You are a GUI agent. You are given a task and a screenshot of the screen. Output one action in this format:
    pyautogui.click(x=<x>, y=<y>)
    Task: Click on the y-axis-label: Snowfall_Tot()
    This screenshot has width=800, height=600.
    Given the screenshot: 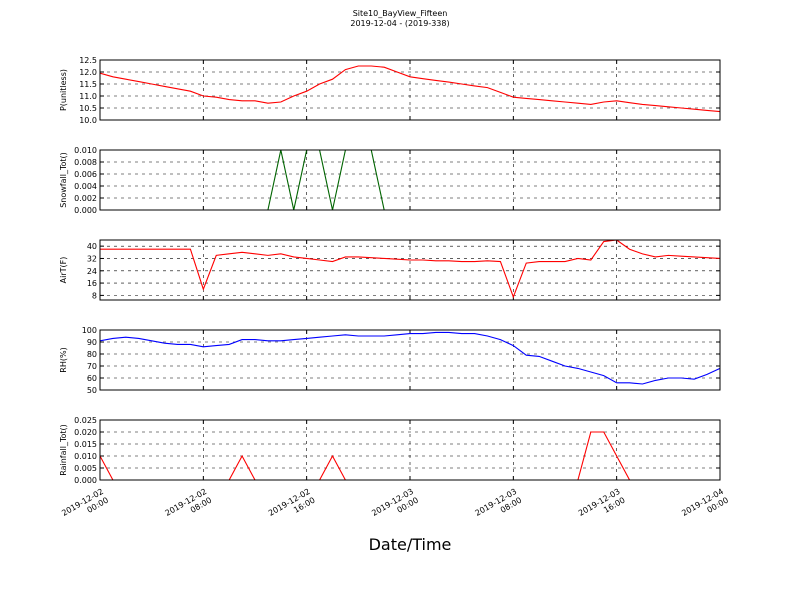 What is the action you would take?
    pyautogui.click(x=63, y=180)
    